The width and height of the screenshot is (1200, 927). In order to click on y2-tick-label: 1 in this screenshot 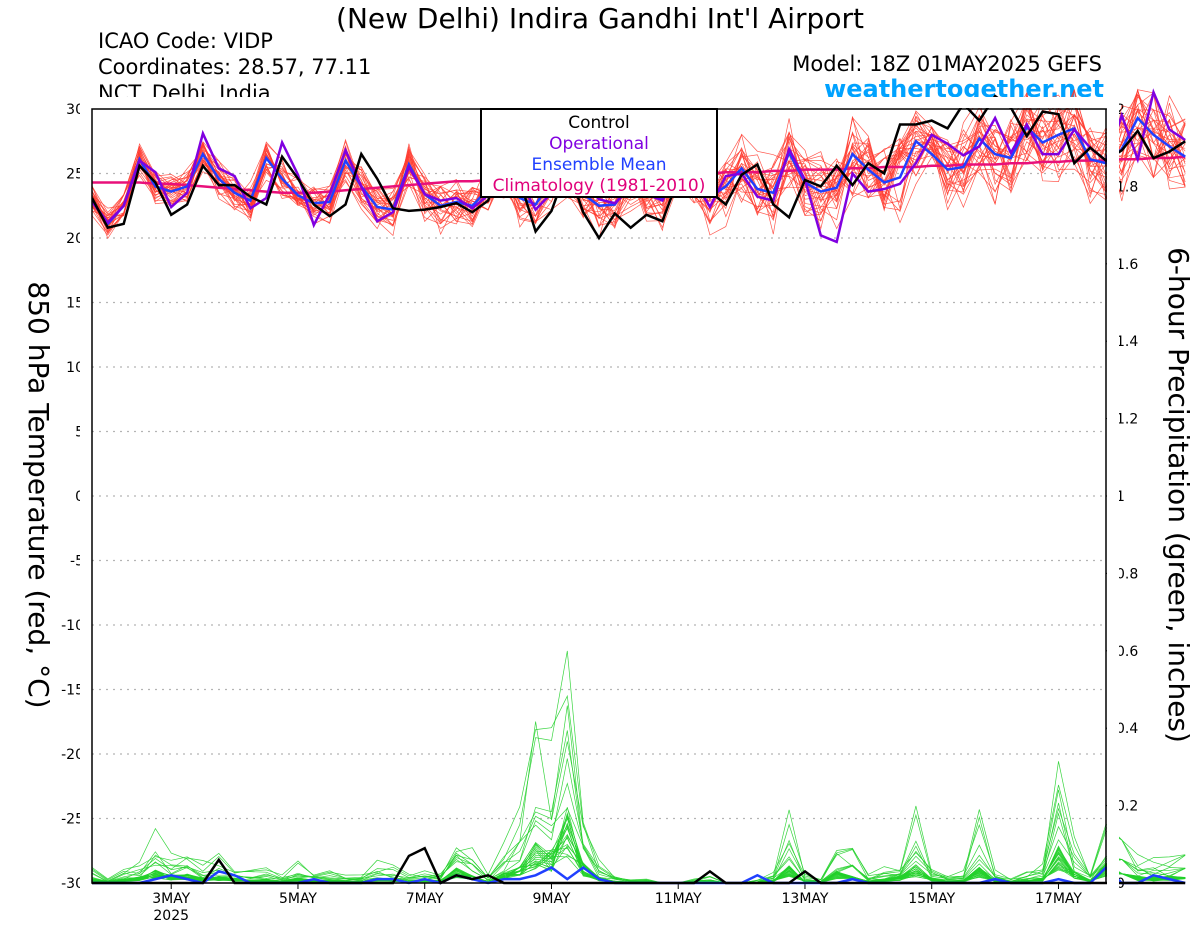, I will do `click(1120, 497)`.